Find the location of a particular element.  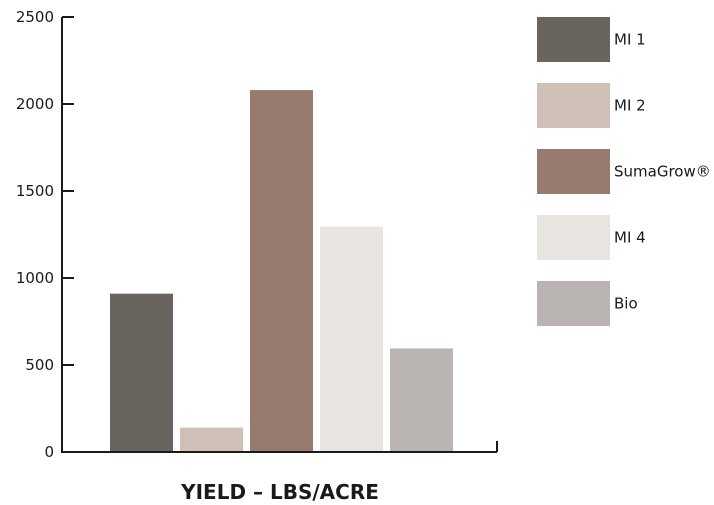

y-tick-label-5: 2500 is located at coordinates (35, 17).